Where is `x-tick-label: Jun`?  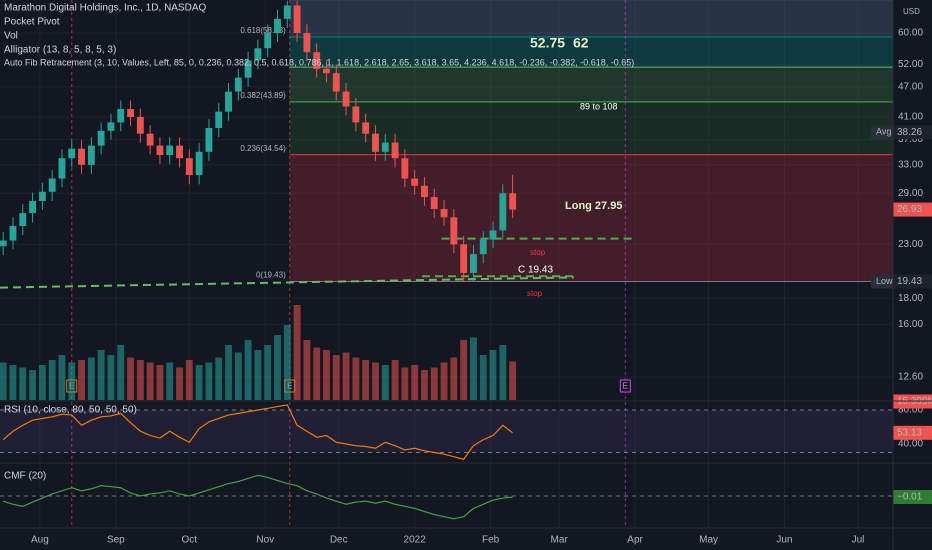 x-tick-label: Jun is located at coordinates (784, 540).